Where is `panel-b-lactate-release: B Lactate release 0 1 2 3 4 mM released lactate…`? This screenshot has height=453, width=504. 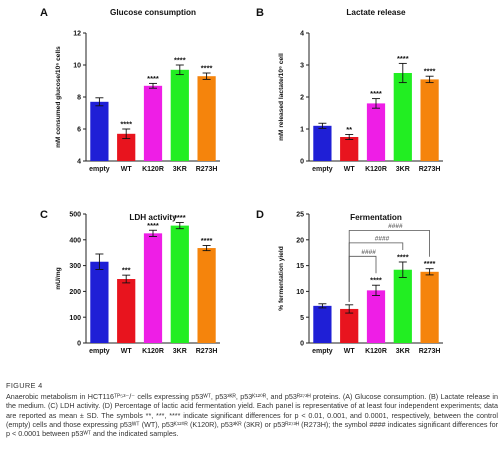 panel-b-lactate-release: B Lactate release 0 1 2 3 4 mM released lactate… is located at coordinates (349, 90).